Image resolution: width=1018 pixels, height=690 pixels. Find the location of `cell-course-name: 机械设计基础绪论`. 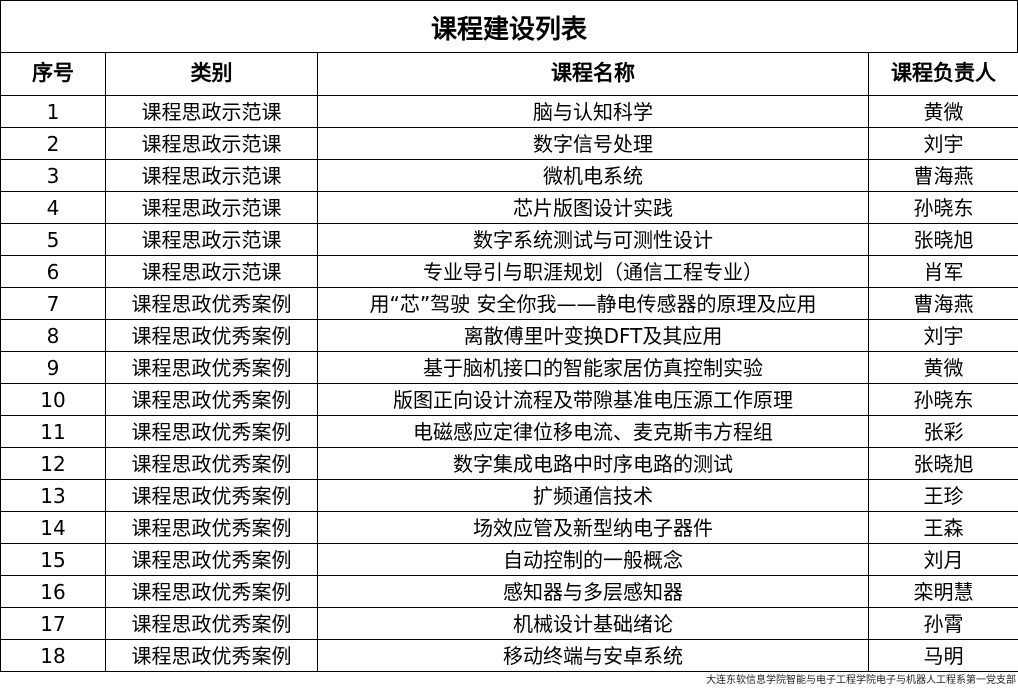

cell-course-name: 机械设计基础绪论 is located at coordinates (593, 623).